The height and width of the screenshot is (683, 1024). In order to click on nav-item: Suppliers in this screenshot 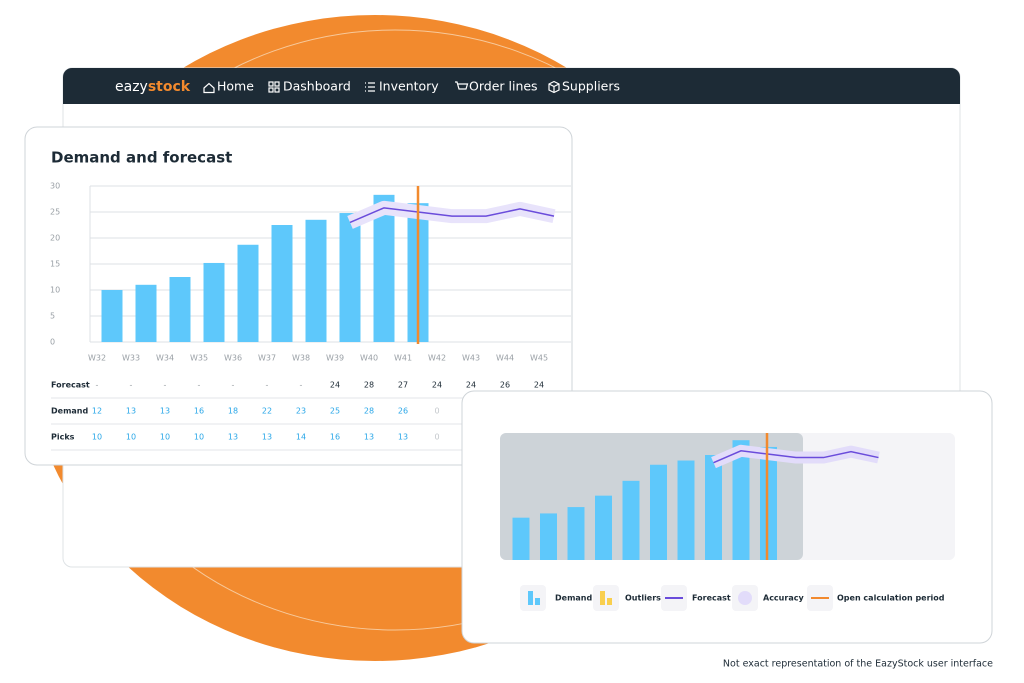, I will do `click(591, 86)`.